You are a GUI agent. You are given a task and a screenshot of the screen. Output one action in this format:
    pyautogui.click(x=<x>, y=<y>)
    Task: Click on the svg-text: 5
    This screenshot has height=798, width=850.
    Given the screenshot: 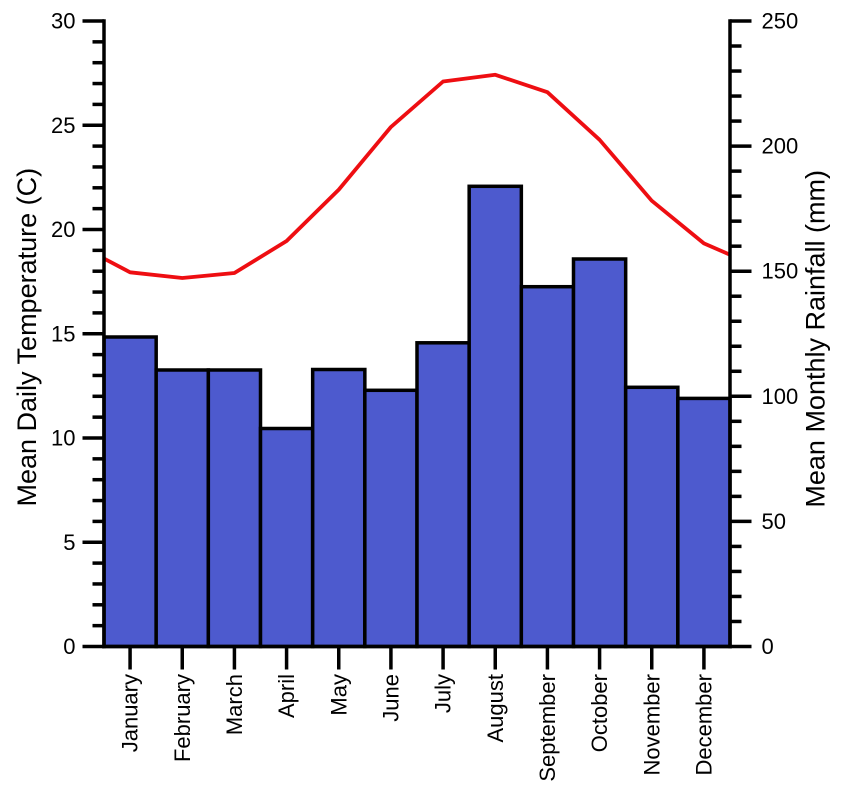 What is the action you would take?
    pyautogui.click(x=69, y=542)
    